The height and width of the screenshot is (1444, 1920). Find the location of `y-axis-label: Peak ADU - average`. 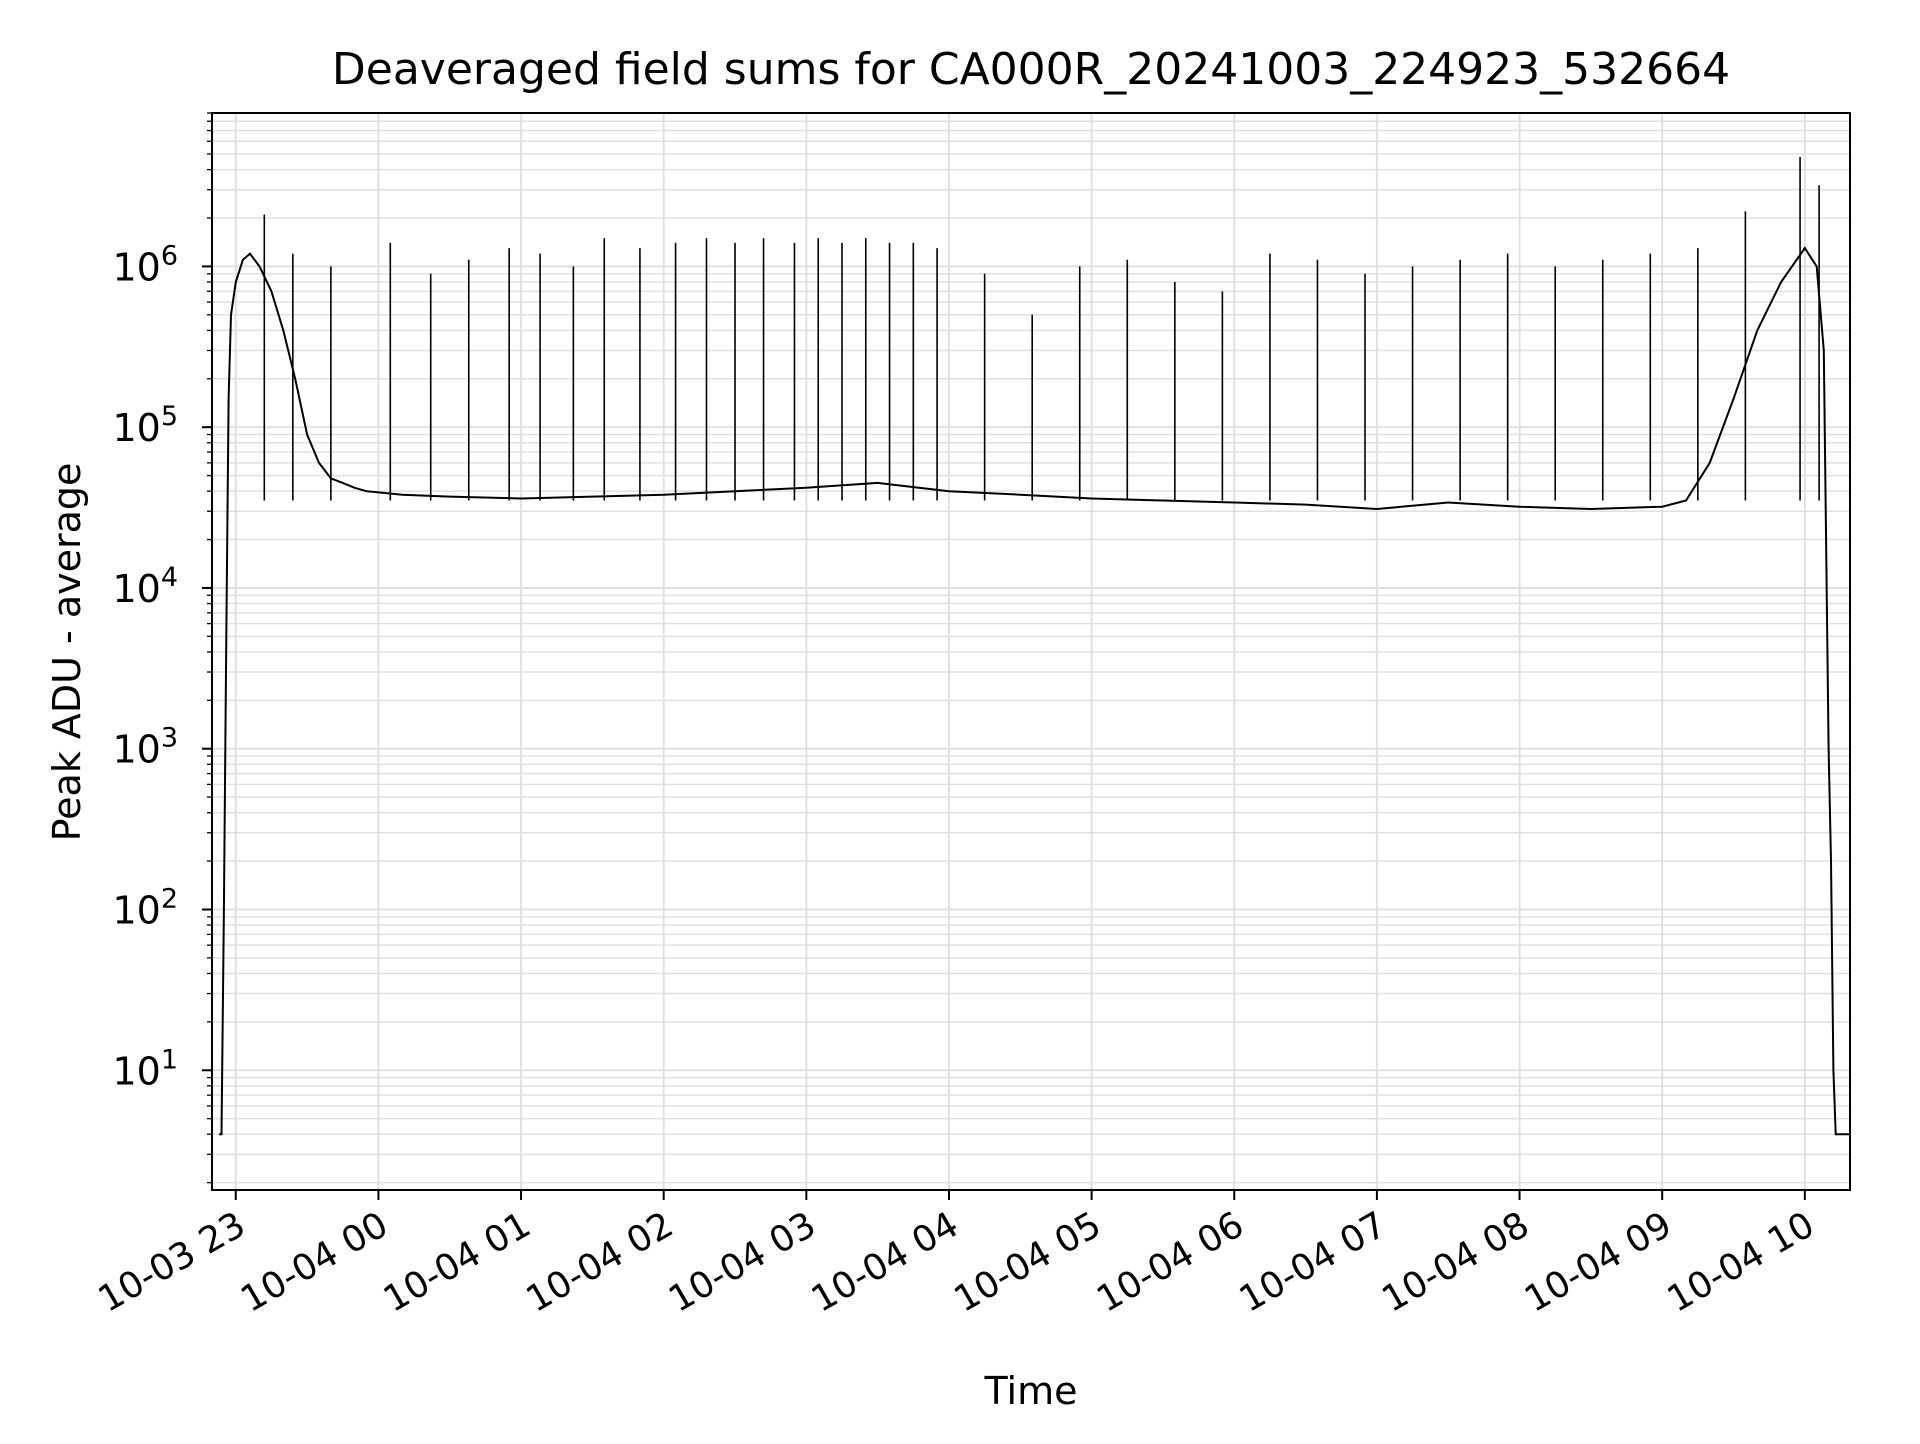

y-axis-label: Peak ADU - average is located at coordinates (67, 652).